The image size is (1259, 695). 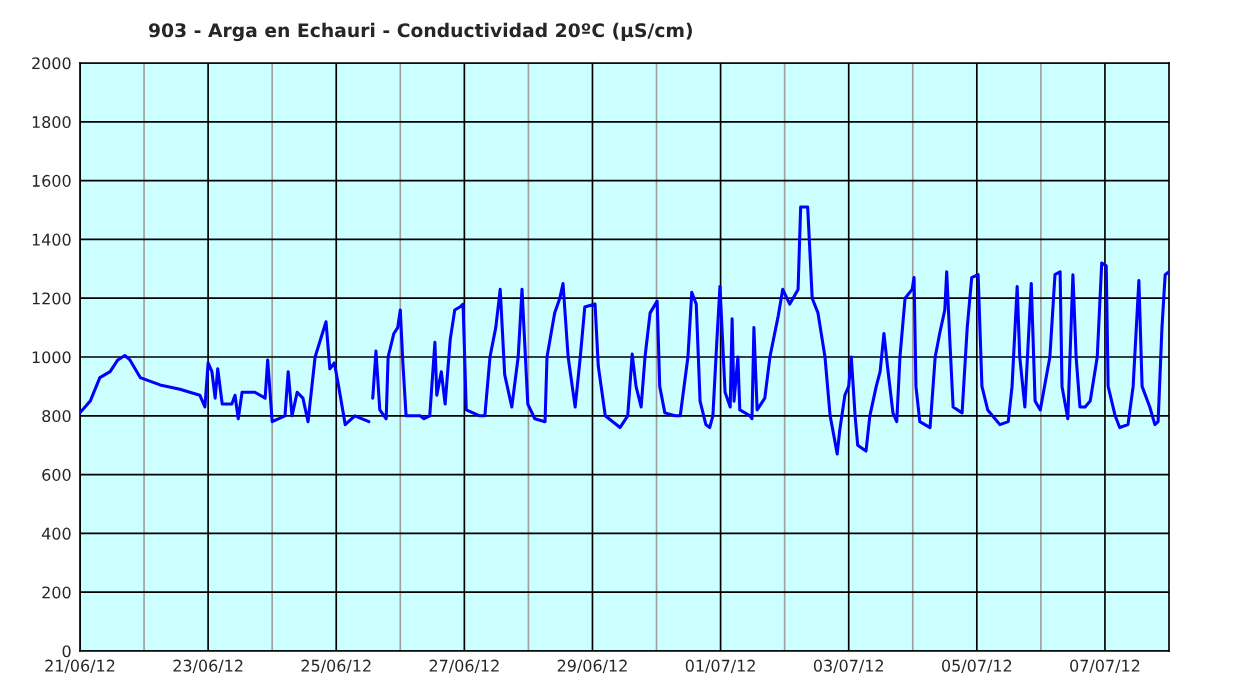 I want to click on y-tick-label: 200, so click(x=56, y=592).